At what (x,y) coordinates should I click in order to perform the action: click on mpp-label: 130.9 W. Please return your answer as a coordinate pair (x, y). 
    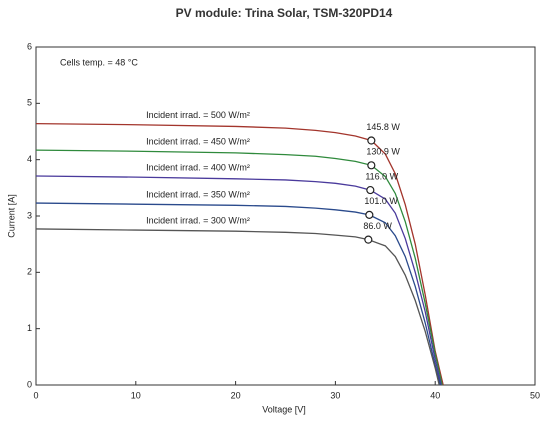
    Looking at the image, I should click on (383, 152).